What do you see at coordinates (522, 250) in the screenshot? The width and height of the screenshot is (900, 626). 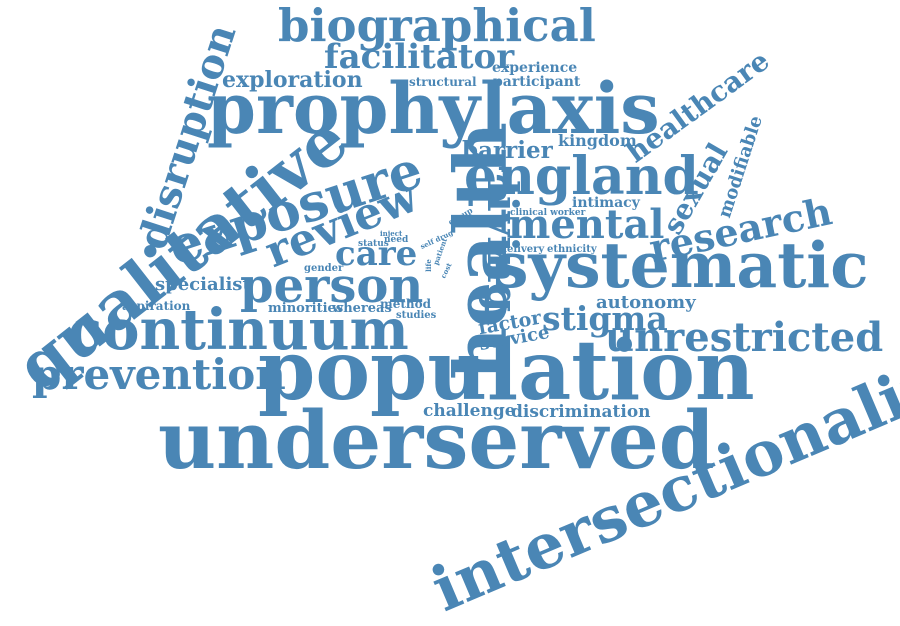 I see `word-delivery: delivery` at bounding box center [522, 250].